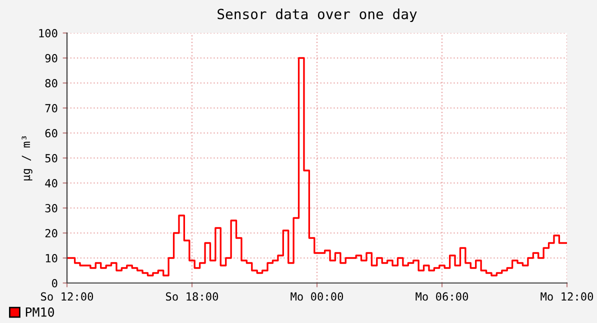 This screenshot has width=597, height=323. I want to click on x-tick-label: Mo 12:00, so click(567, 296).